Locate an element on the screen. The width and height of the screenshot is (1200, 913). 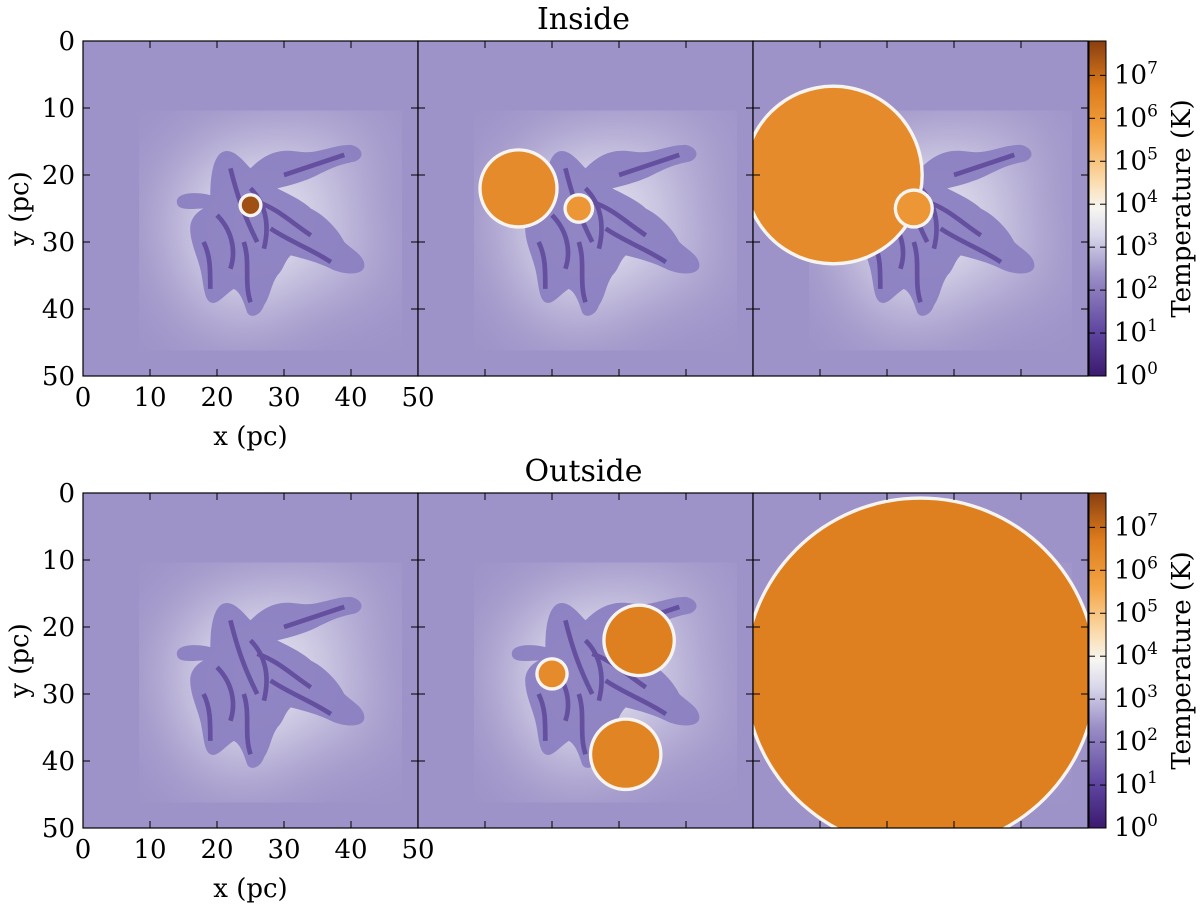
chart-title: Inside is located at coordinates (583, 19).